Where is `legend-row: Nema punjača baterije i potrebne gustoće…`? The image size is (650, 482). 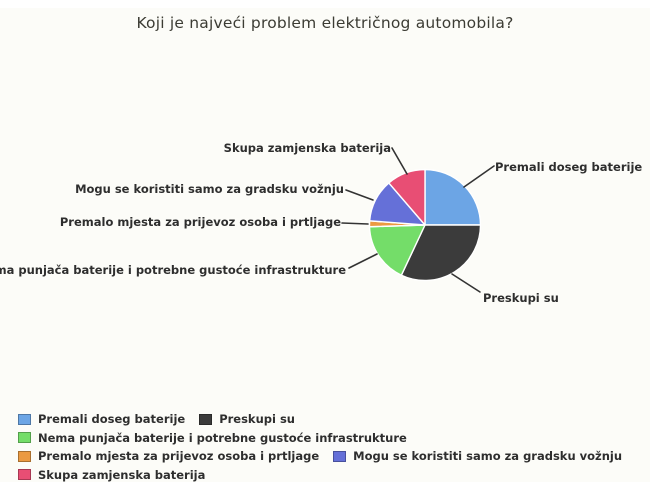 legend-row: Nema punjača baterije i potrebne gustoće… is located at coordinates (320, 438).